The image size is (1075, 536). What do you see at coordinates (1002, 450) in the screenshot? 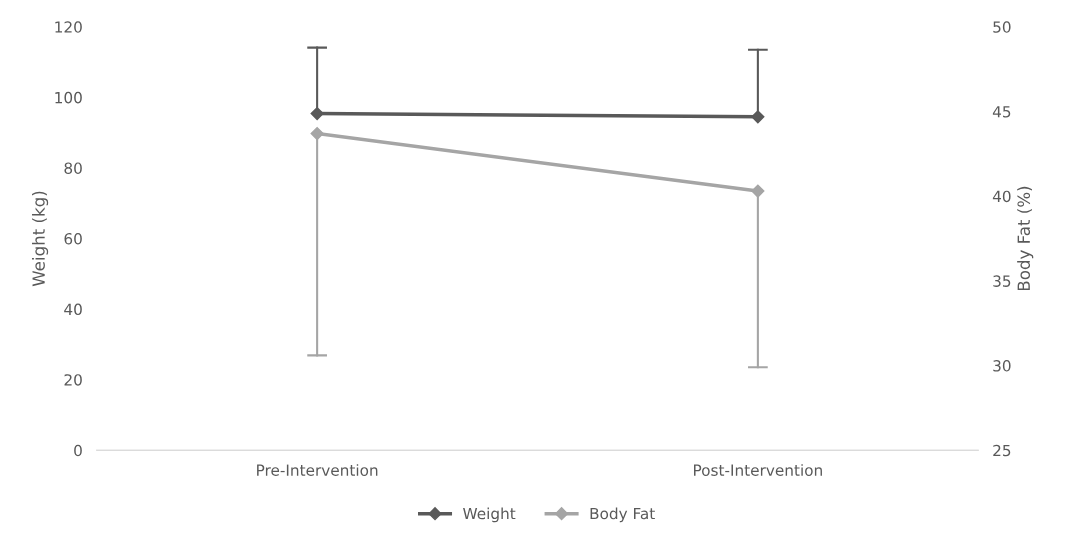
I see `y2-tick-label: 25` at bounding box center [1002, 450].